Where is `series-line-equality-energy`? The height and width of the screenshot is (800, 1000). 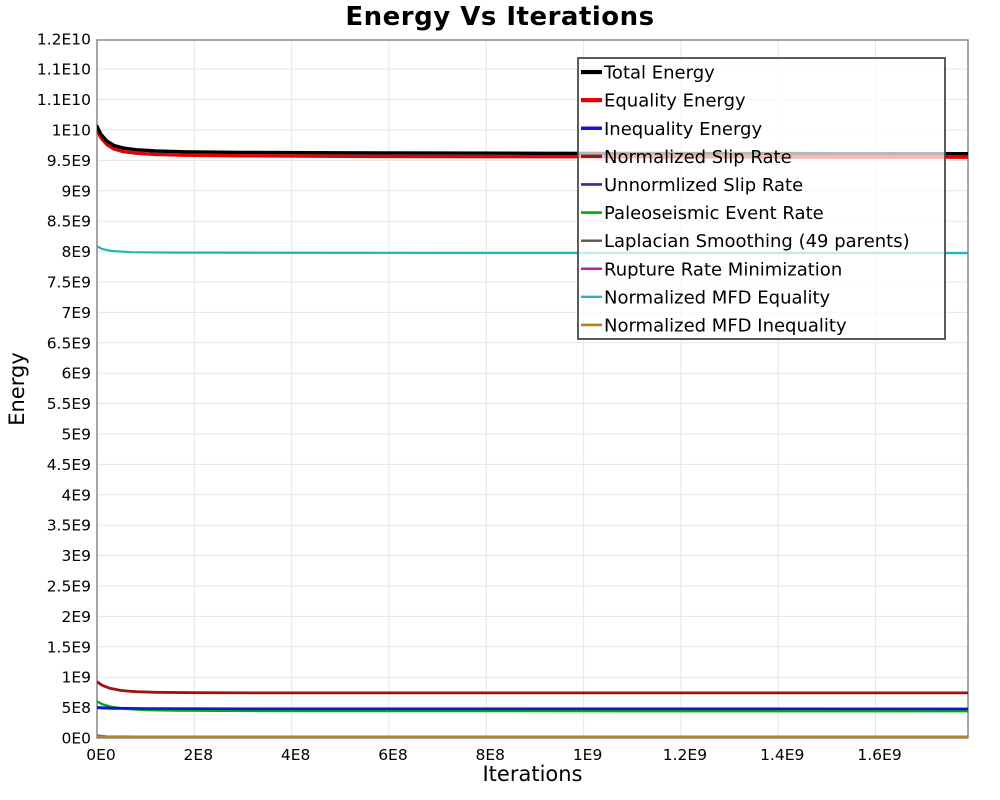
series-line-equality-energy is located at coordinates (532, 143).